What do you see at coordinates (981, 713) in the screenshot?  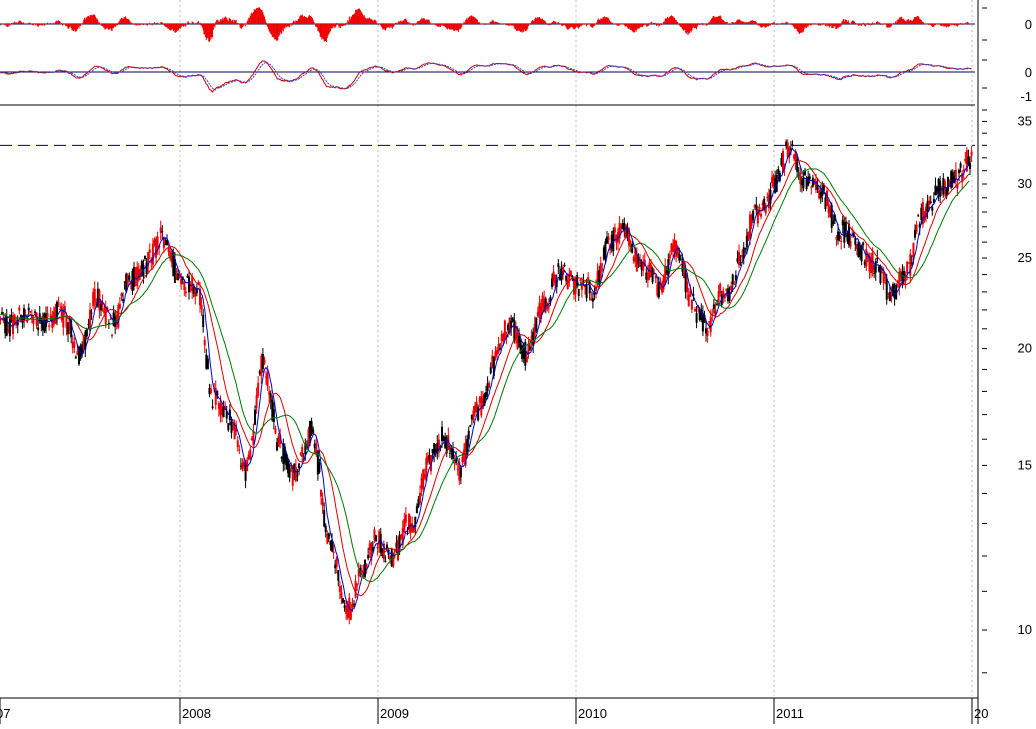 I see `x-tick-label: 20` at bounding box center [981, 713].